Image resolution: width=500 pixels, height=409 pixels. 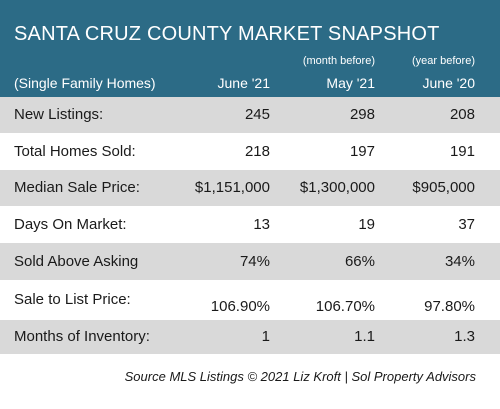 I want to click on cell-value: $1,300,000, so click(x=337, y=187).